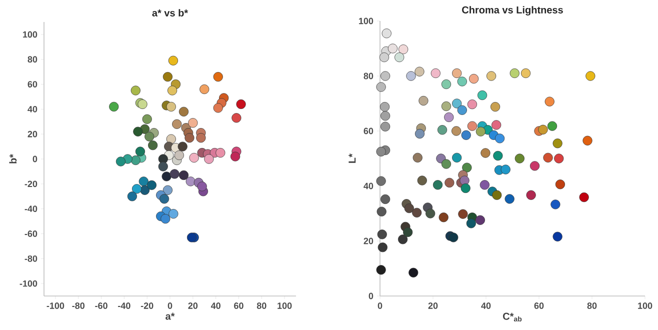  I want to click on y-tick-label: -20, so click(31, 184).